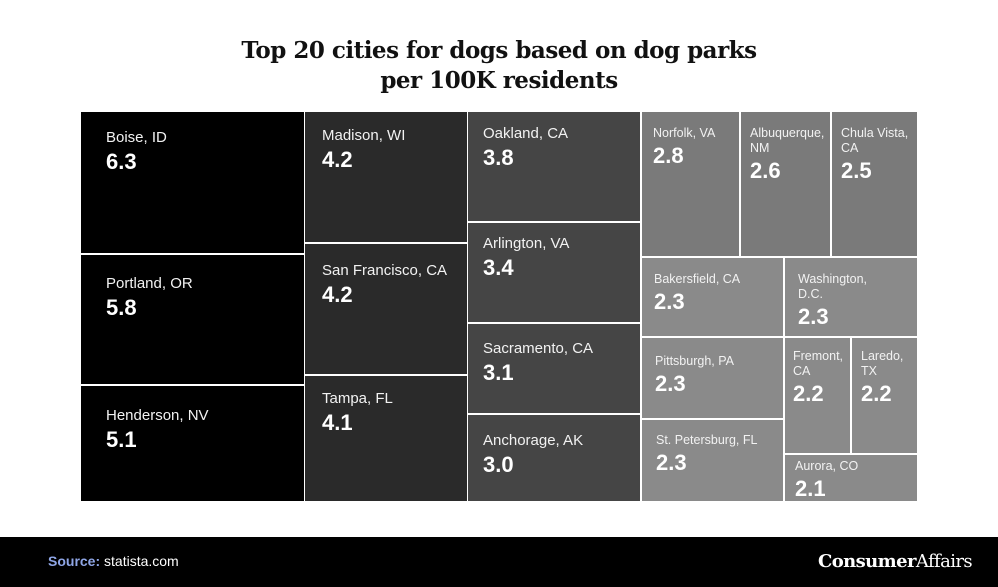  I want to click on treemap-value-label: 2.1, so click(810, 488).